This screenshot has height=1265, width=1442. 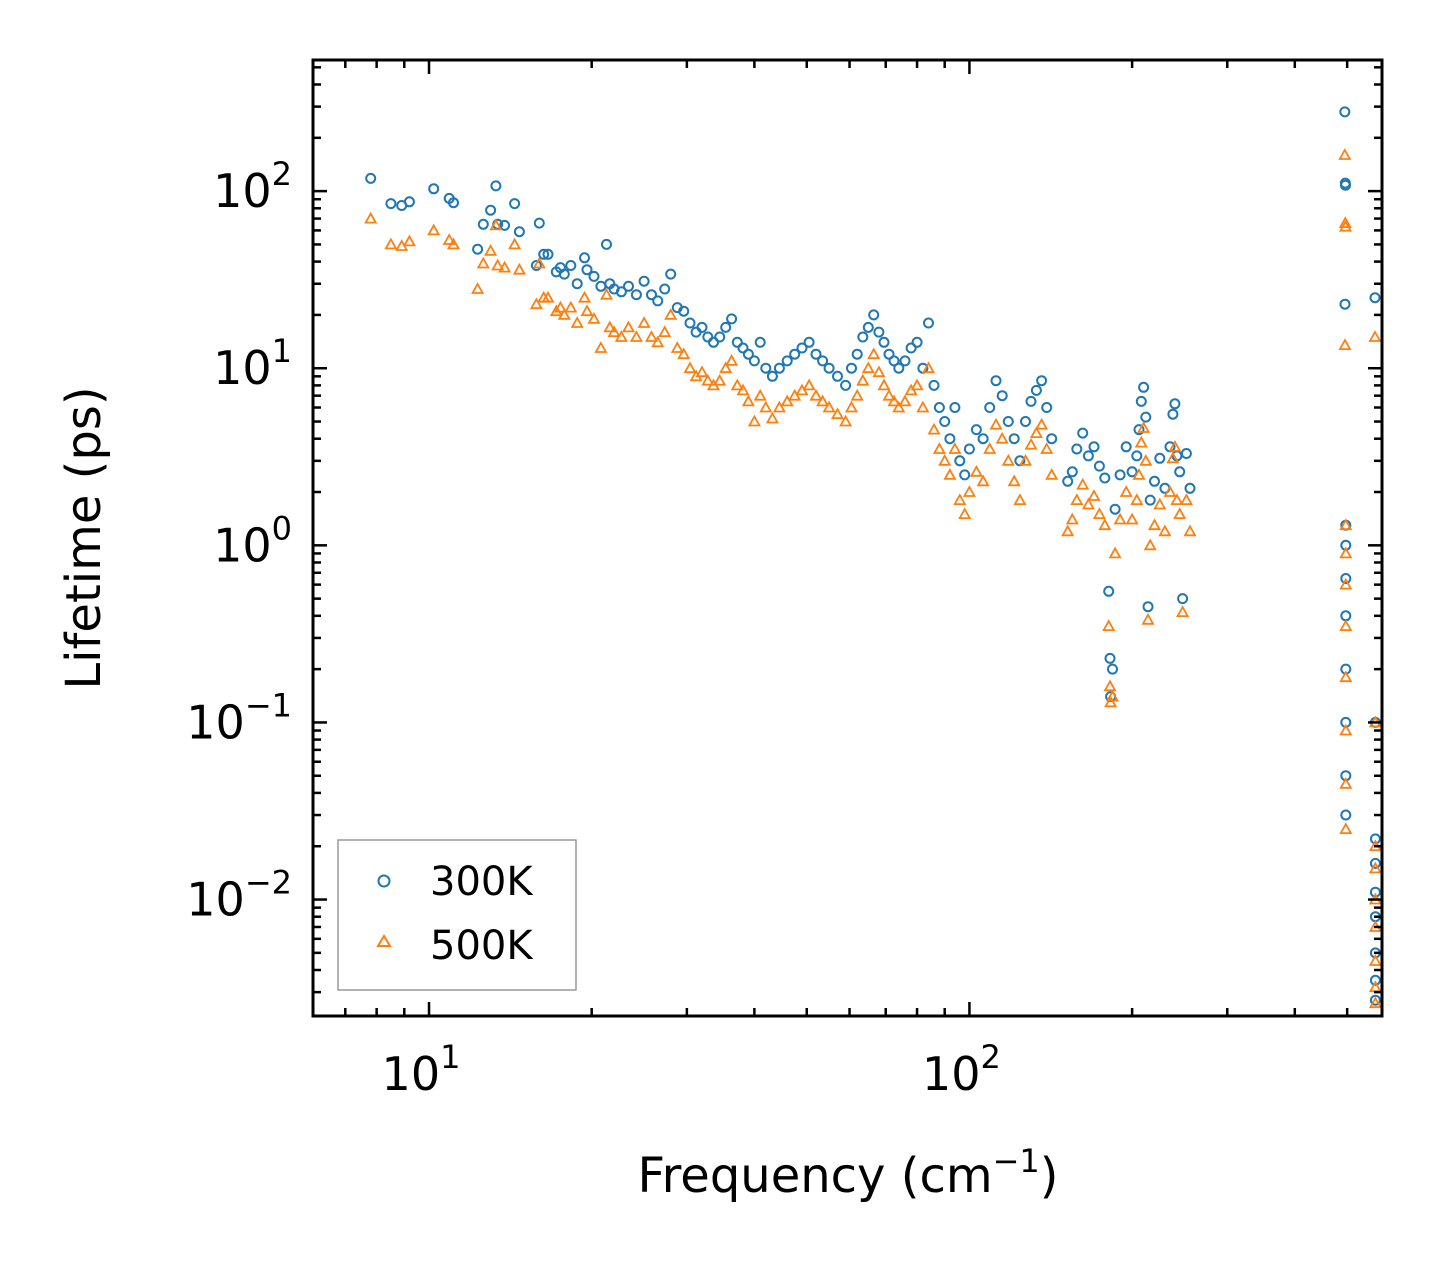 I want to click on x-tick-label-0: 101, so click(x=421, y=1069).